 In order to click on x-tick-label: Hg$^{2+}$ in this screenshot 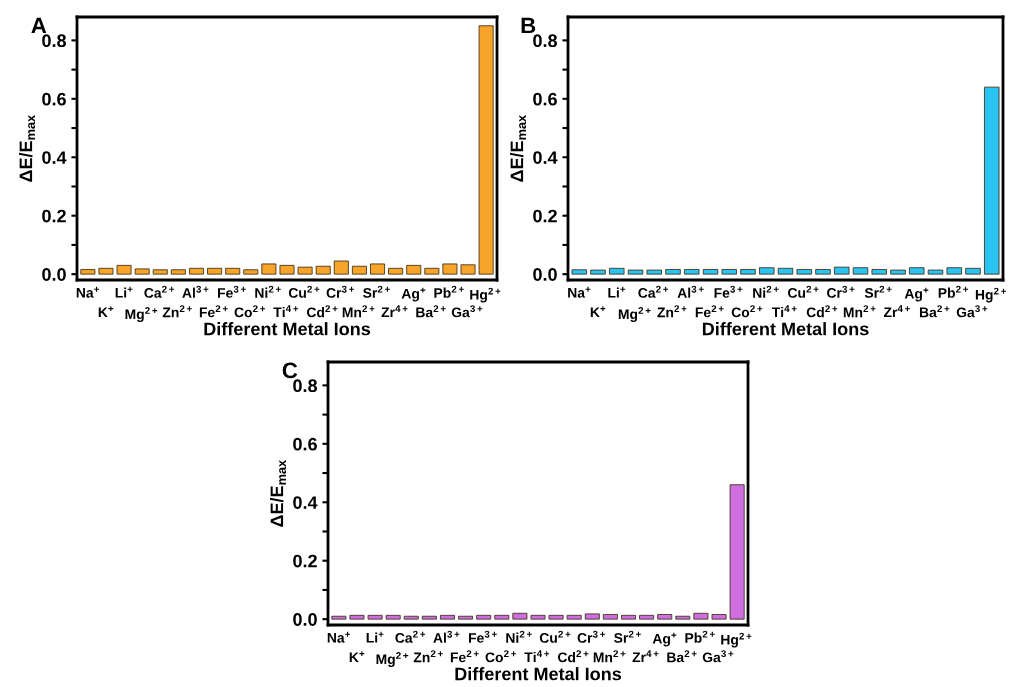, I will do `click(485, 295)`.